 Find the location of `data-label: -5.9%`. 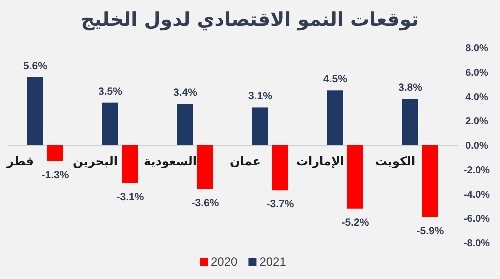

data-label: -5.9% is located at coordinates (430, 231).